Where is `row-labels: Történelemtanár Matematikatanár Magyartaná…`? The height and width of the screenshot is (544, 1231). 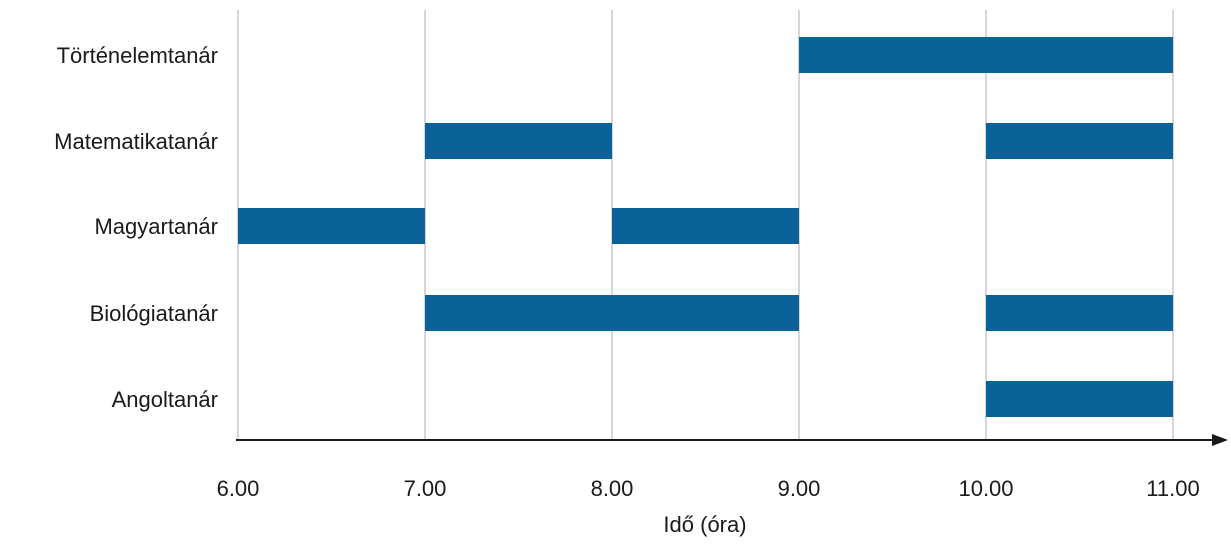
row-labels: Történelemtanár Matematikatanár Magyartaná… is located at coordinates (136, 227).